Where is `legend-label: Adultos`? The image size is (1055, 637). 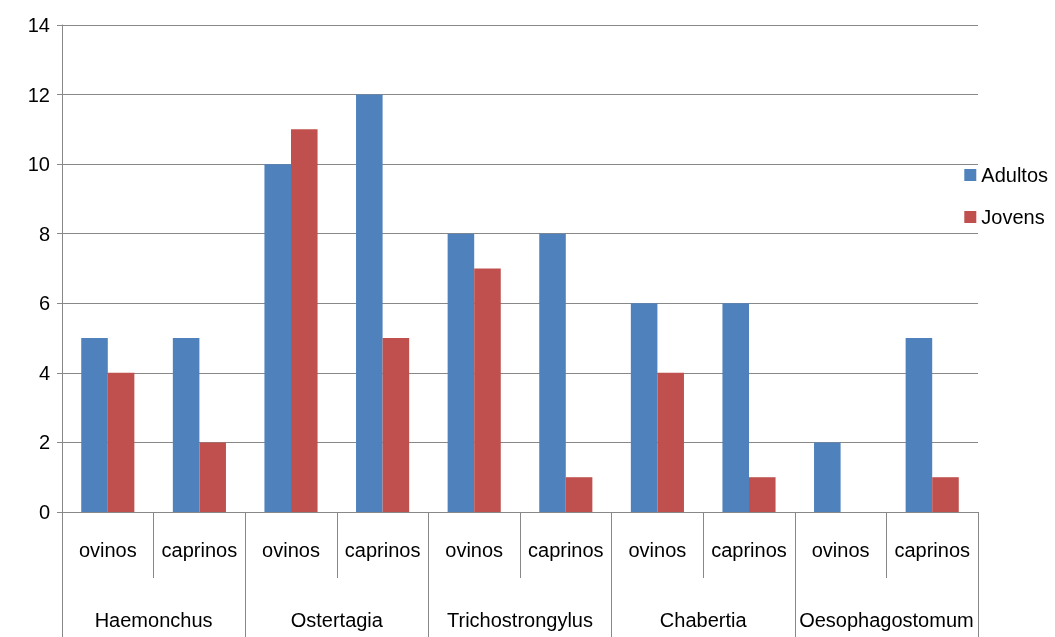 legend-label: Adultos is located at coordinates (1015, 175).